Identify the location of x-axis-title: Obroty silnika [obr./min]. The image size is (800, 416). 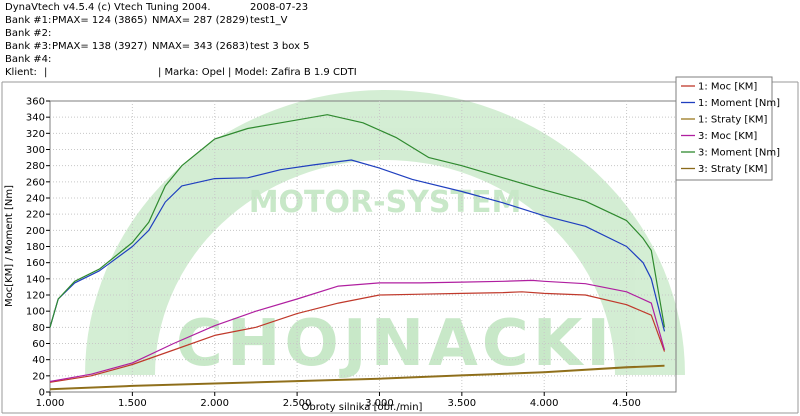
(362, 407).